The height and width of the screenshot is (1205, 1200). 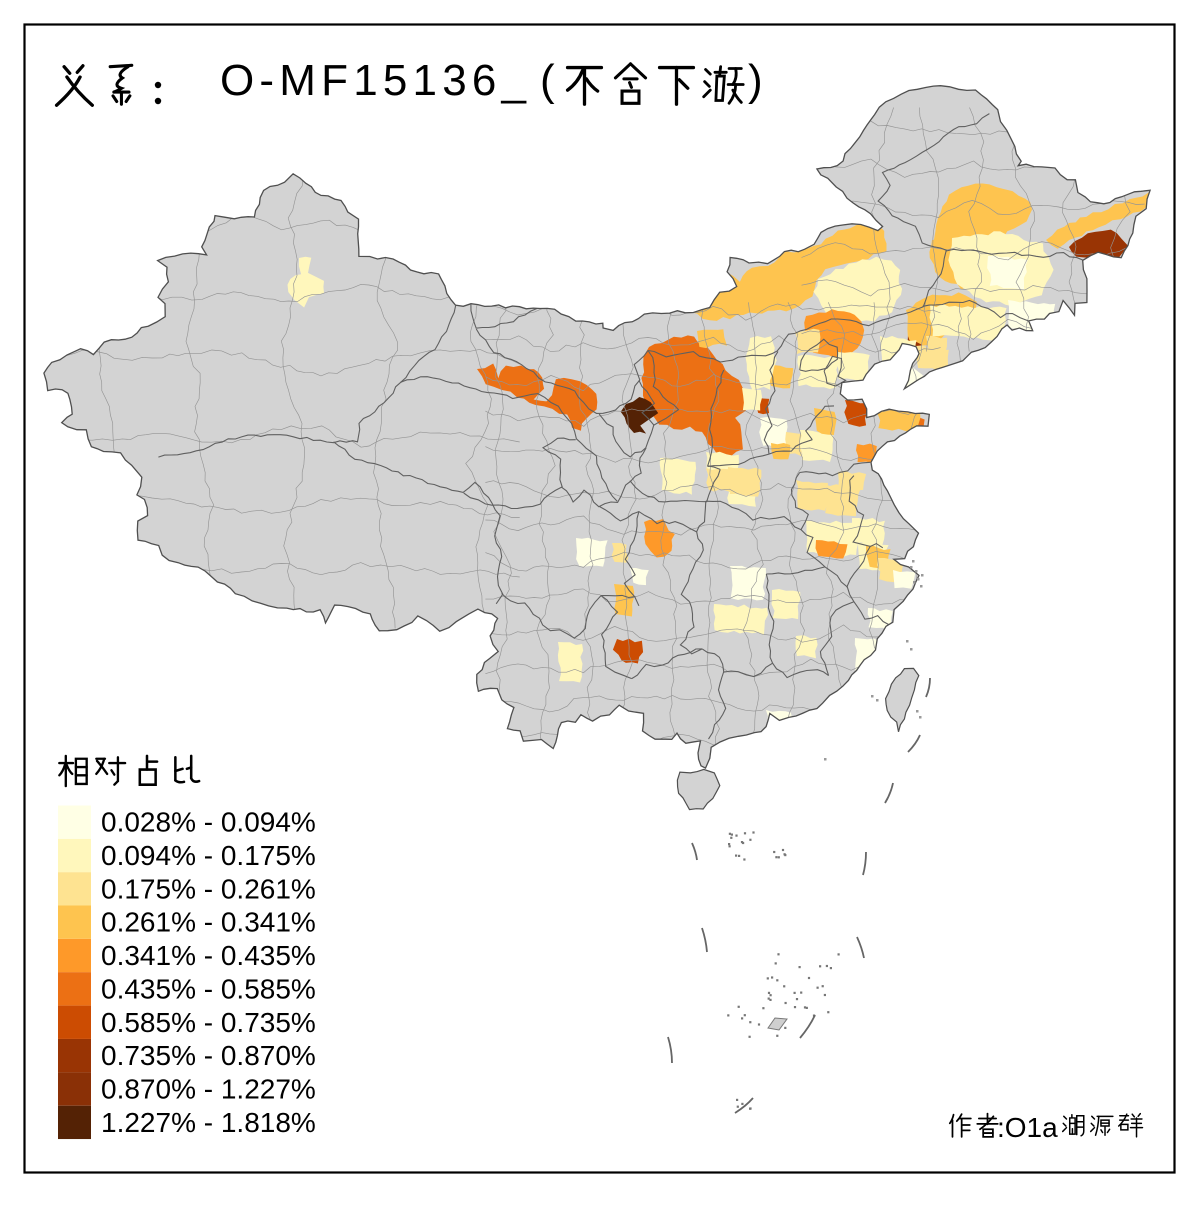 I want to click on svg-text: 1.227% - 1.818%, so click(x=208, y=1122).